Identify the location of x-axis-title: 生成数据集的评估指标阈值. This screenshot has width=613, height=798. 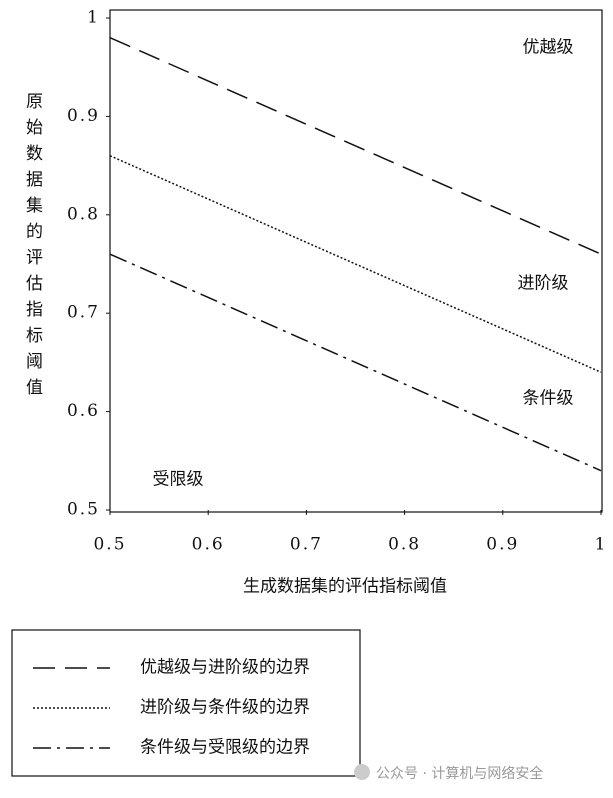
(345, 587).